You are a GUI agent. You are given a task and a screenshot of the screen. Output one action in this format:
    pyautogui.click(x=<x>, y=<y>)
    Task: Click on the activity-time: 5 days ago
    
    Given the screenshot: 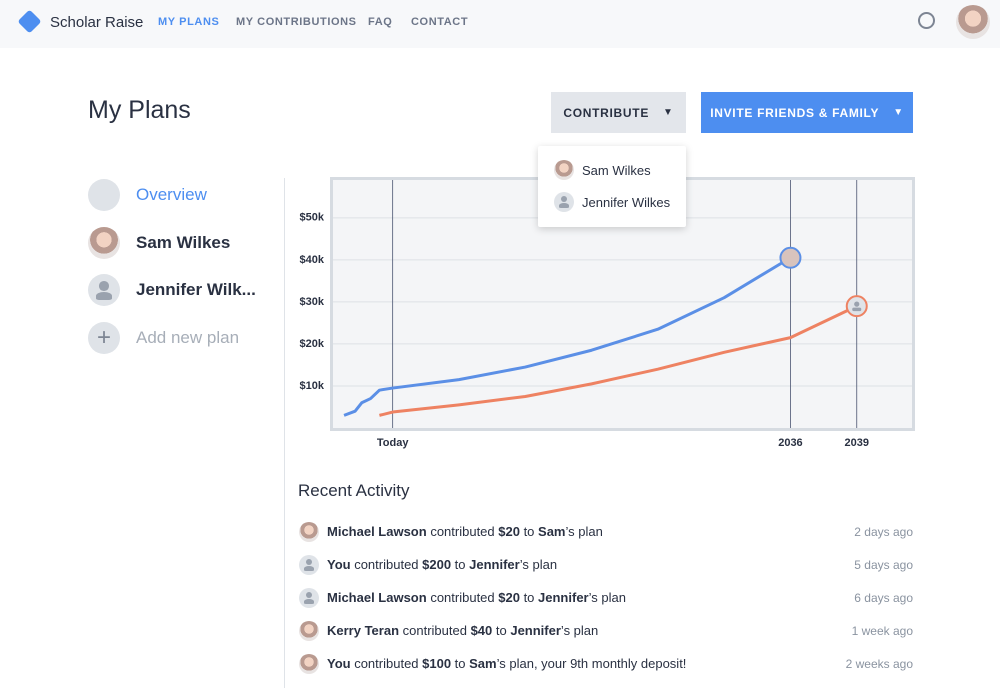 What is the action you would take?
    pyautogui.click(x=883, y=565)
    